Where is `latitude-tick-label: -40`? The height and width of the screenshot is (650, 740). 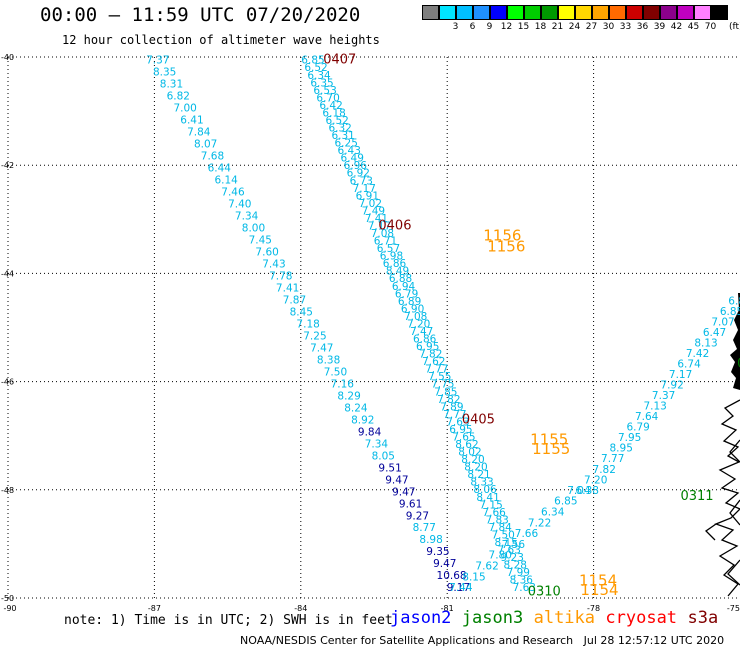
latitude-tick-label: -40 is located at coordinates (7, 57).